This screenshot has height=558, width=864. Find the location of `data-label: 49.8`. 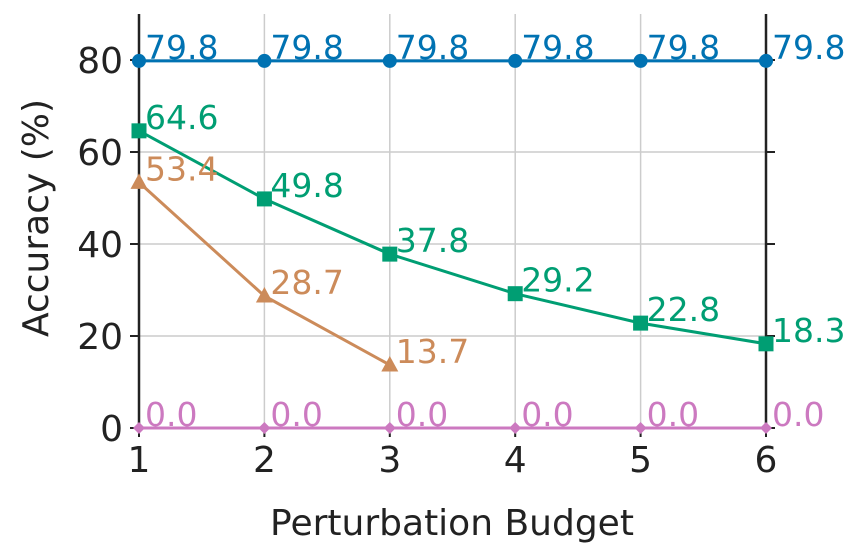

data-label: 49.8 is located at coordinates (306, 185).